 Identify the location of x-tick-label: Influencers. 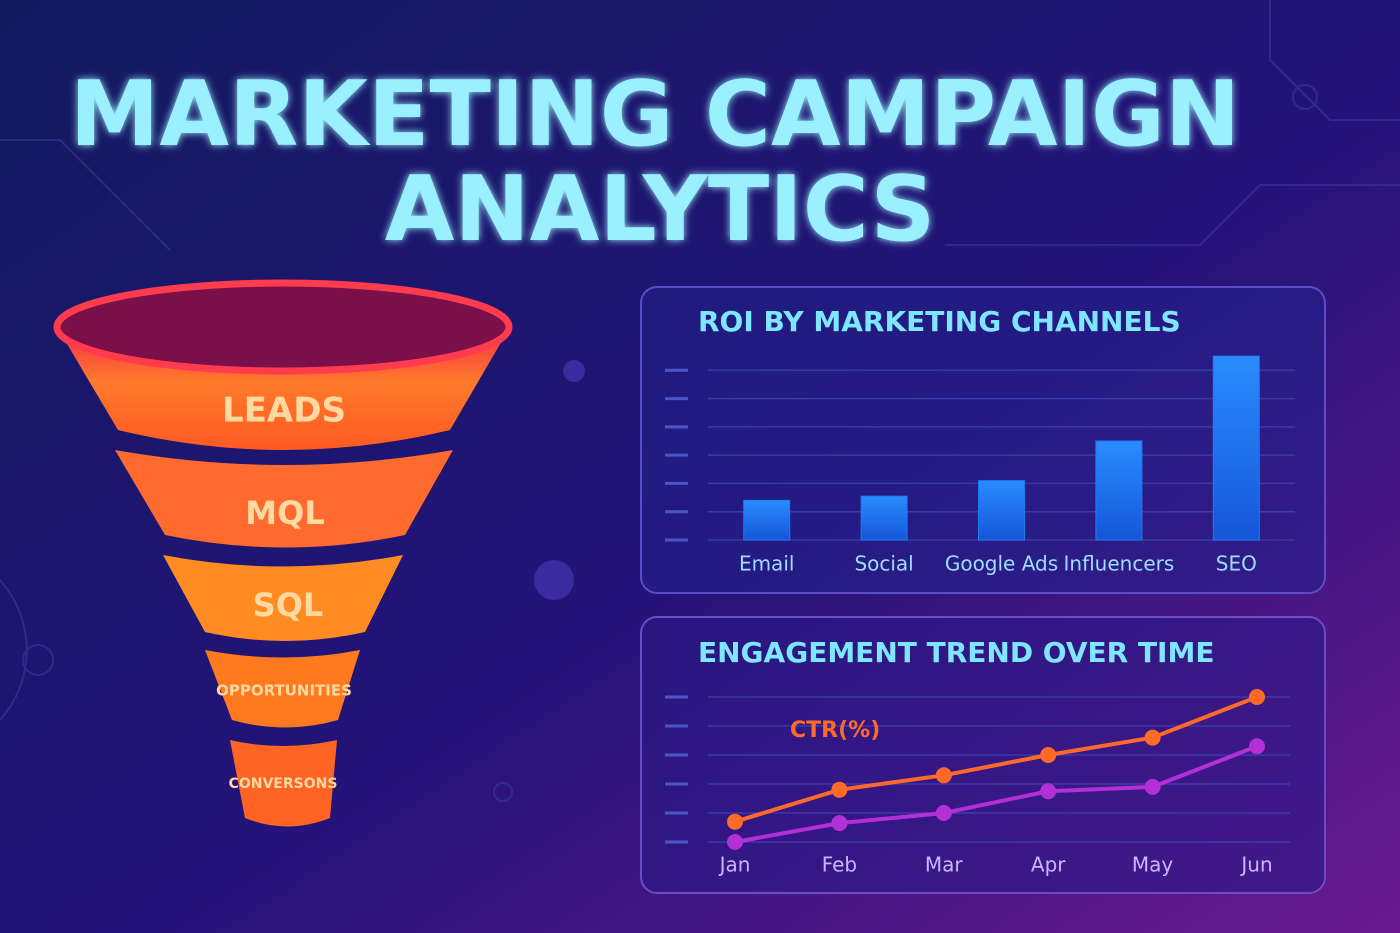
(1119, 564).